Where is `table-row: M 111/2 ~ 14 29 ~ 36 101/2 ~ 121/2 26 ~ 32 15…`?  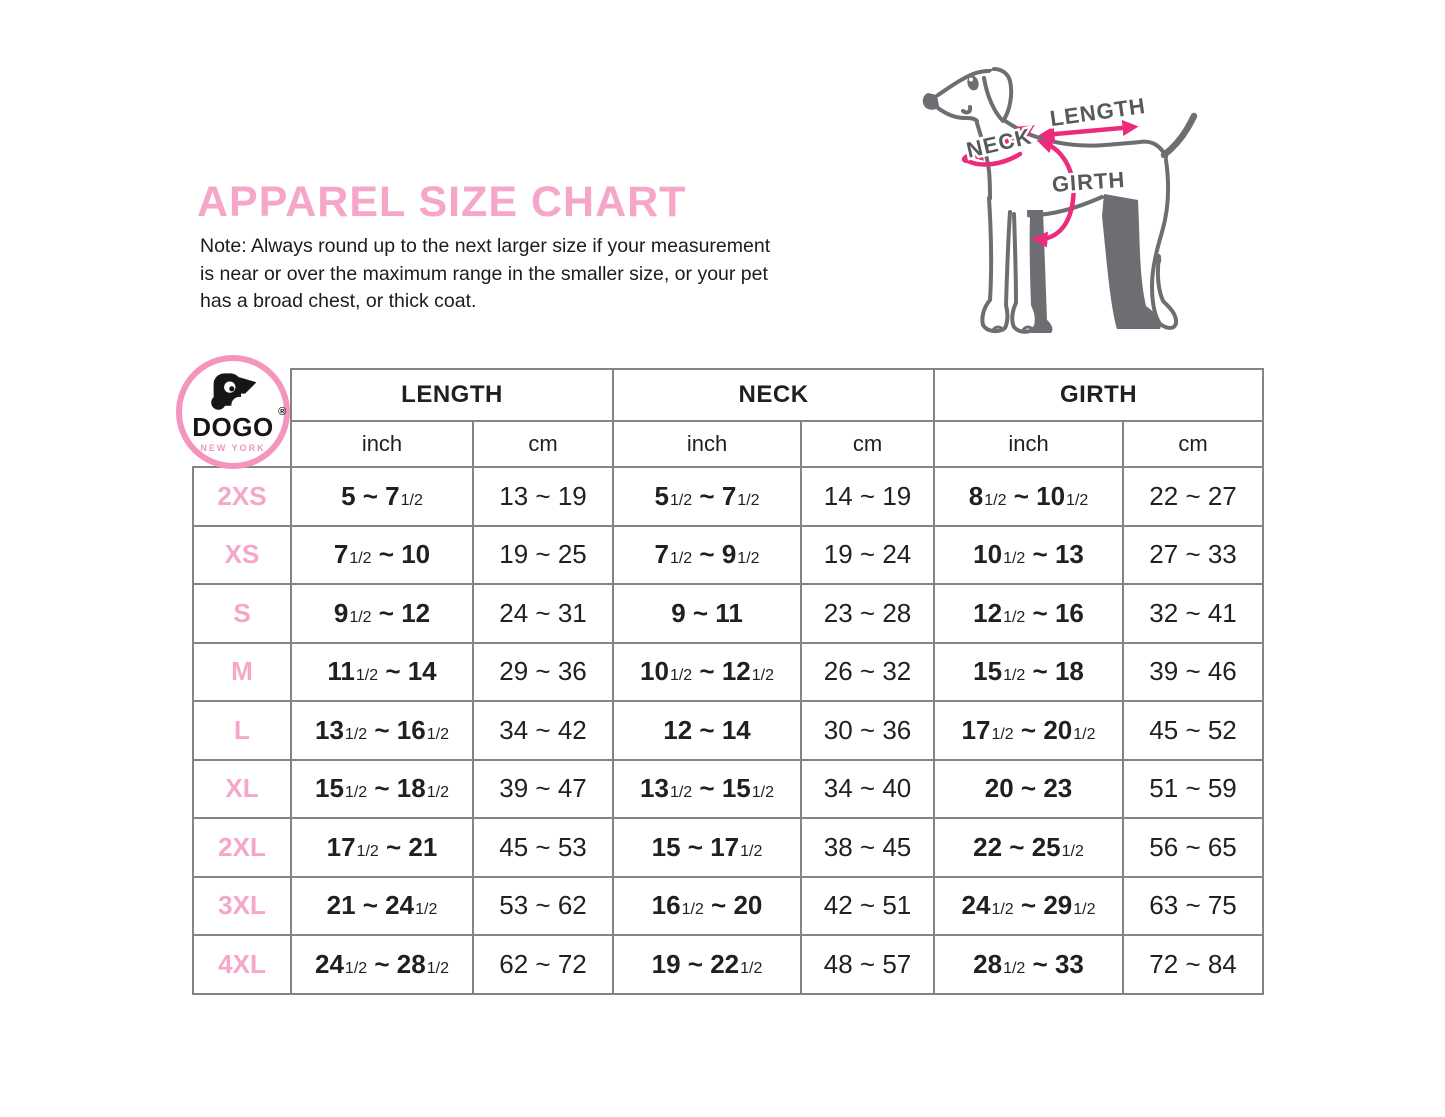 table-row: M 111/2 ~ 14 29 ~ 36 101/2 ~ 121/2 26 ~ 32 15… is located at coordinates (728, 671).